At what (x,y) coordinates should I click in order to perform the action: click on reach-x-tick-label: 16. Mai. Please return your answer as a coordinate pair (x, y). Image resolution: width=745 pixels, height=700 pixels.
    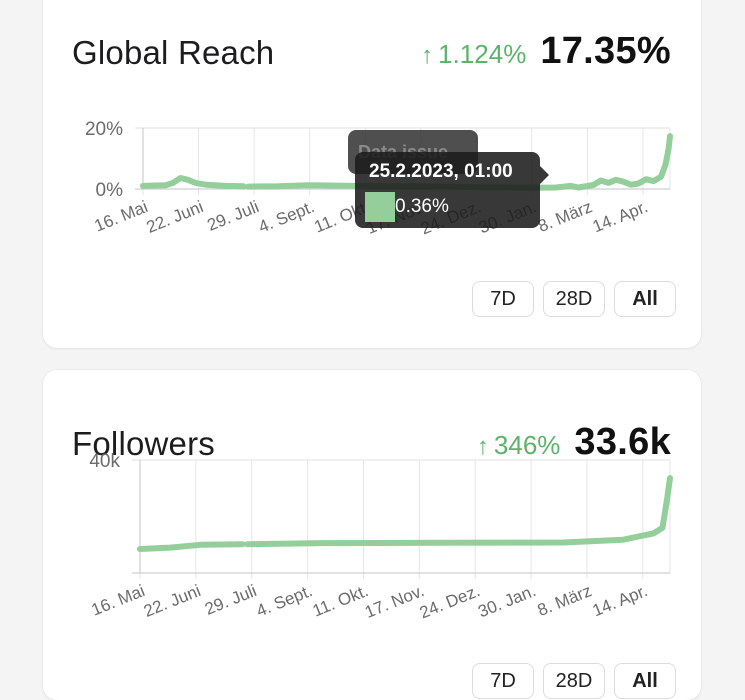
    Looking at the image, I should click on (121, 216).